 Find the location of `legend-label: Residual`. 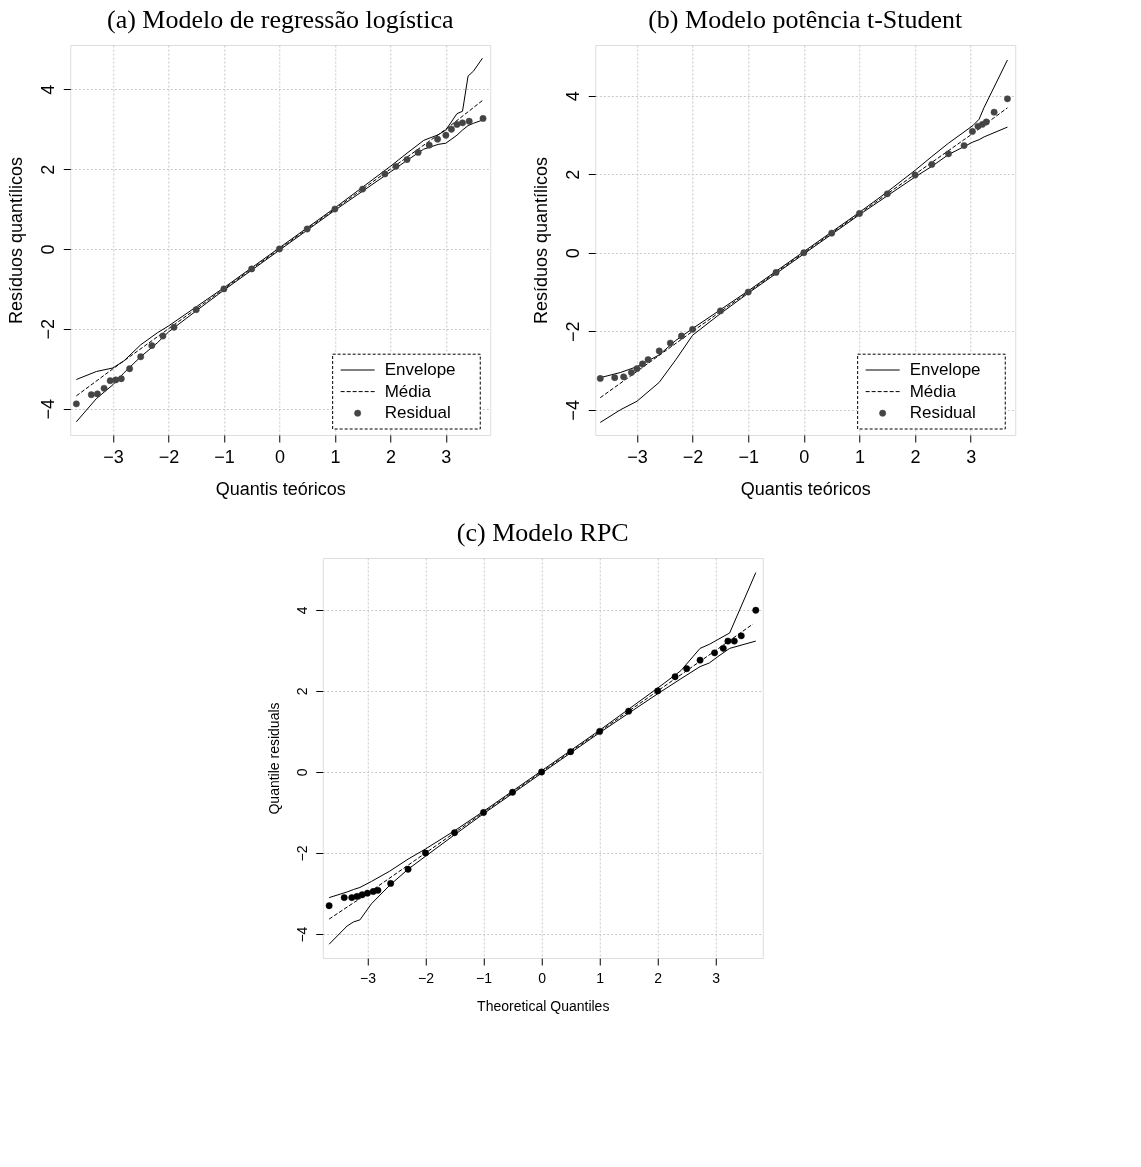

legend-label: Residual is located at coordinates (417, 413).